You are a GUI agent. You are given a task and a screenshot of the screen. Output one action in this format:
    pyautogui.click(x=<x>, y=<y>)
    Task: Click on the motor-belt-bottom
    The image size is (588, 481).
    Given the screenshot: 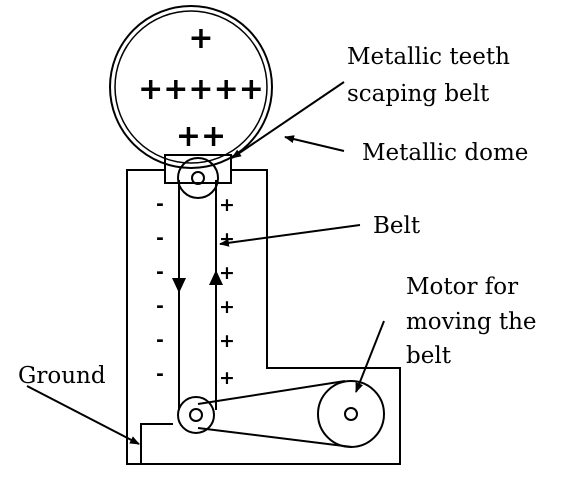 What is the action you would take?
    pyautogui.click(x=275, y=437)
    